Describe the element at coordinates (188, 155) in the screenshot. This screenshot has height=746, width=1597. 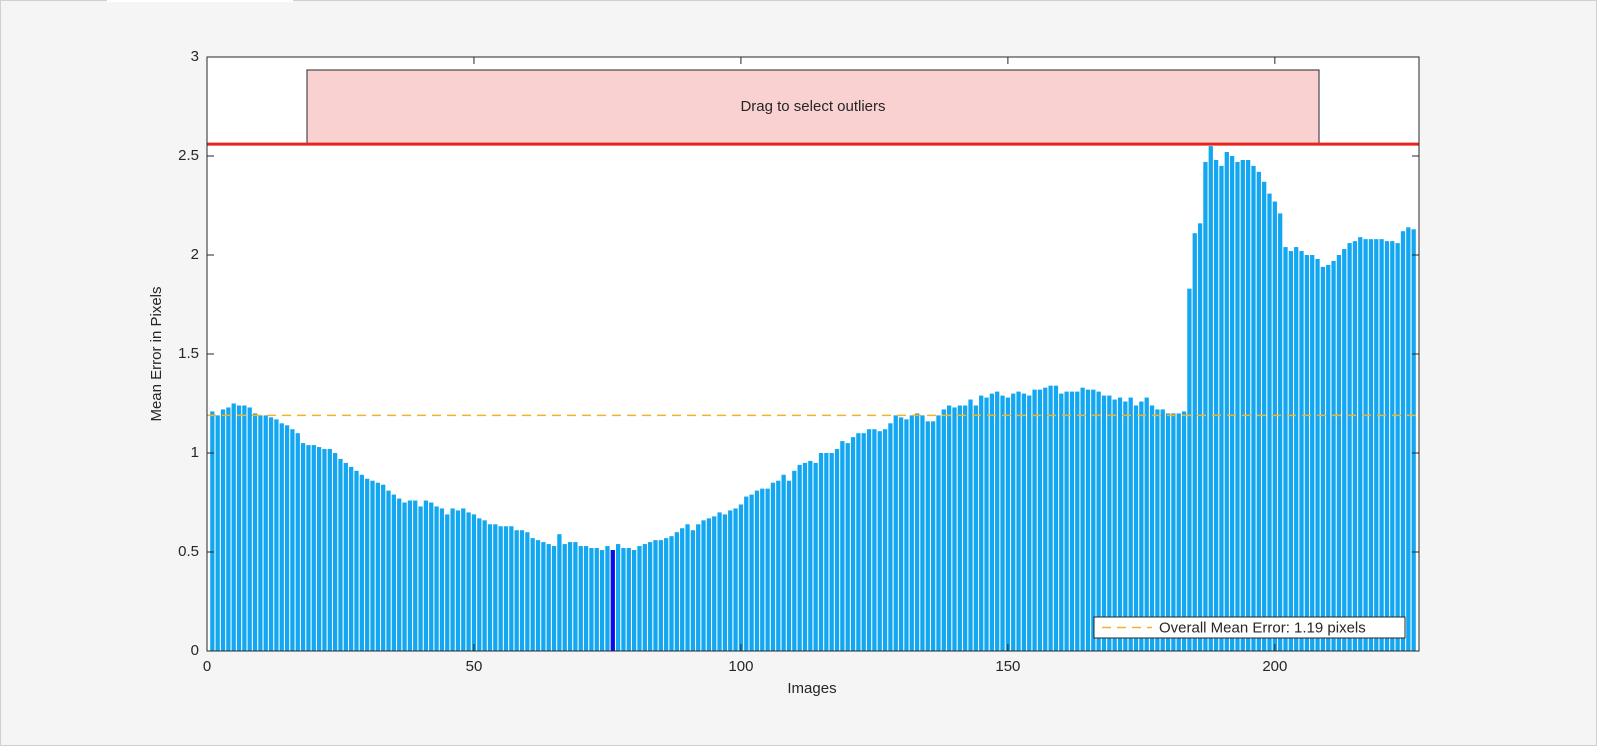
I see `y-tick-label: 2.5` at that location.